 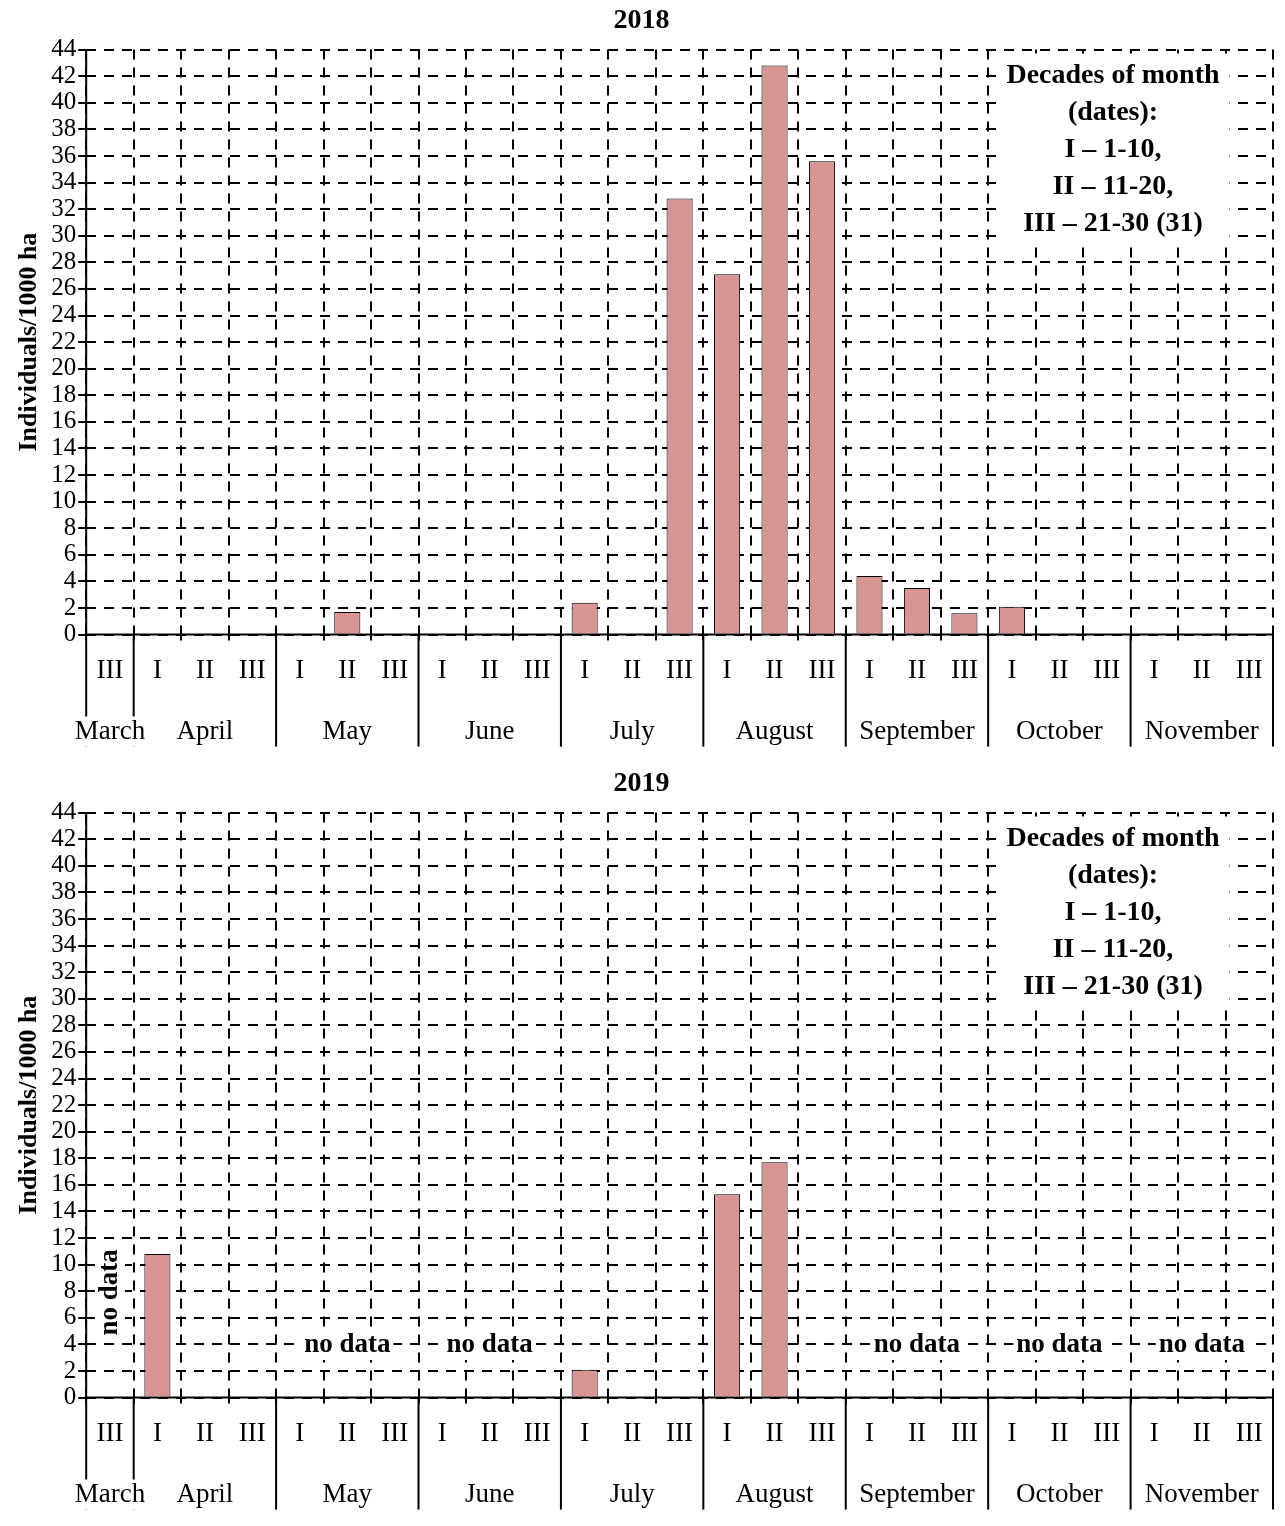 What do you see at coordinates (917, 1492) in the screenshot?
I see `text: September` at bounding box center [917, 1492].